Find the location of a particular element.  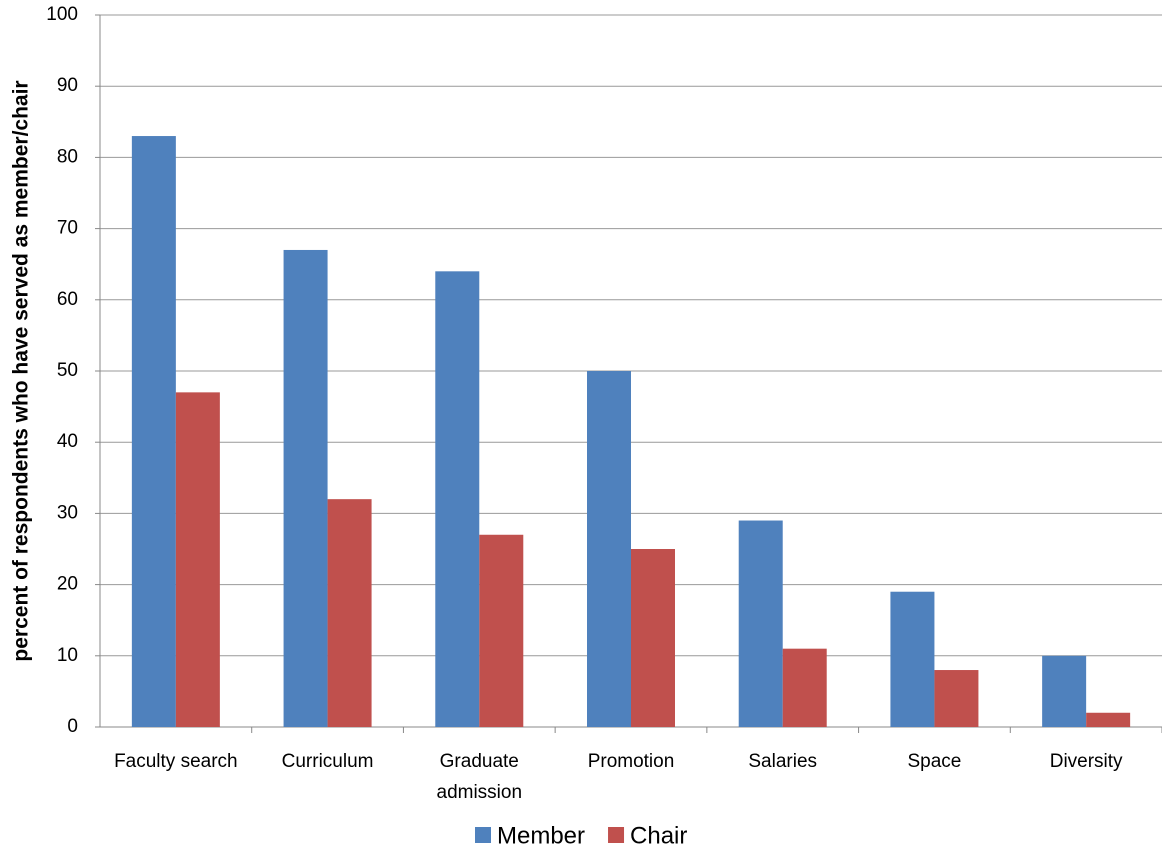

y-tick-label: 0 is located at coordinates (72, 726).